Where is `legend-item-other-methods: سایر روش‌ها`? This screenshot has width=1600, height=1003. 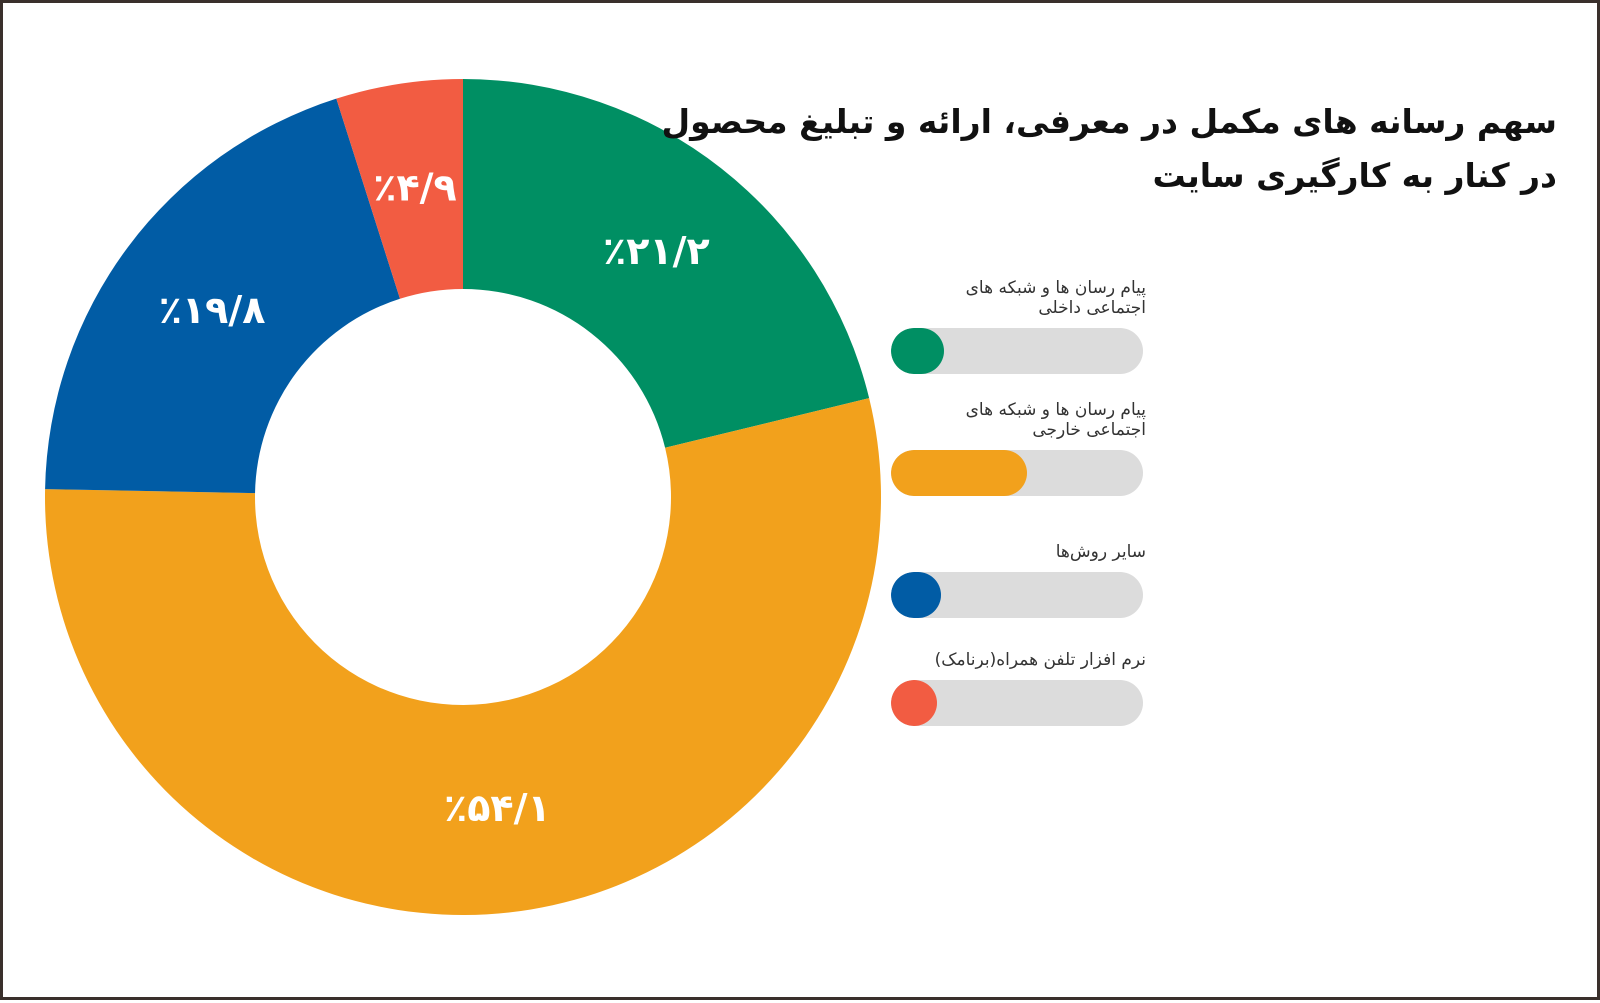
legend-item-other-methods: سایر روش‌ها is located at coordinates (1018, 580).